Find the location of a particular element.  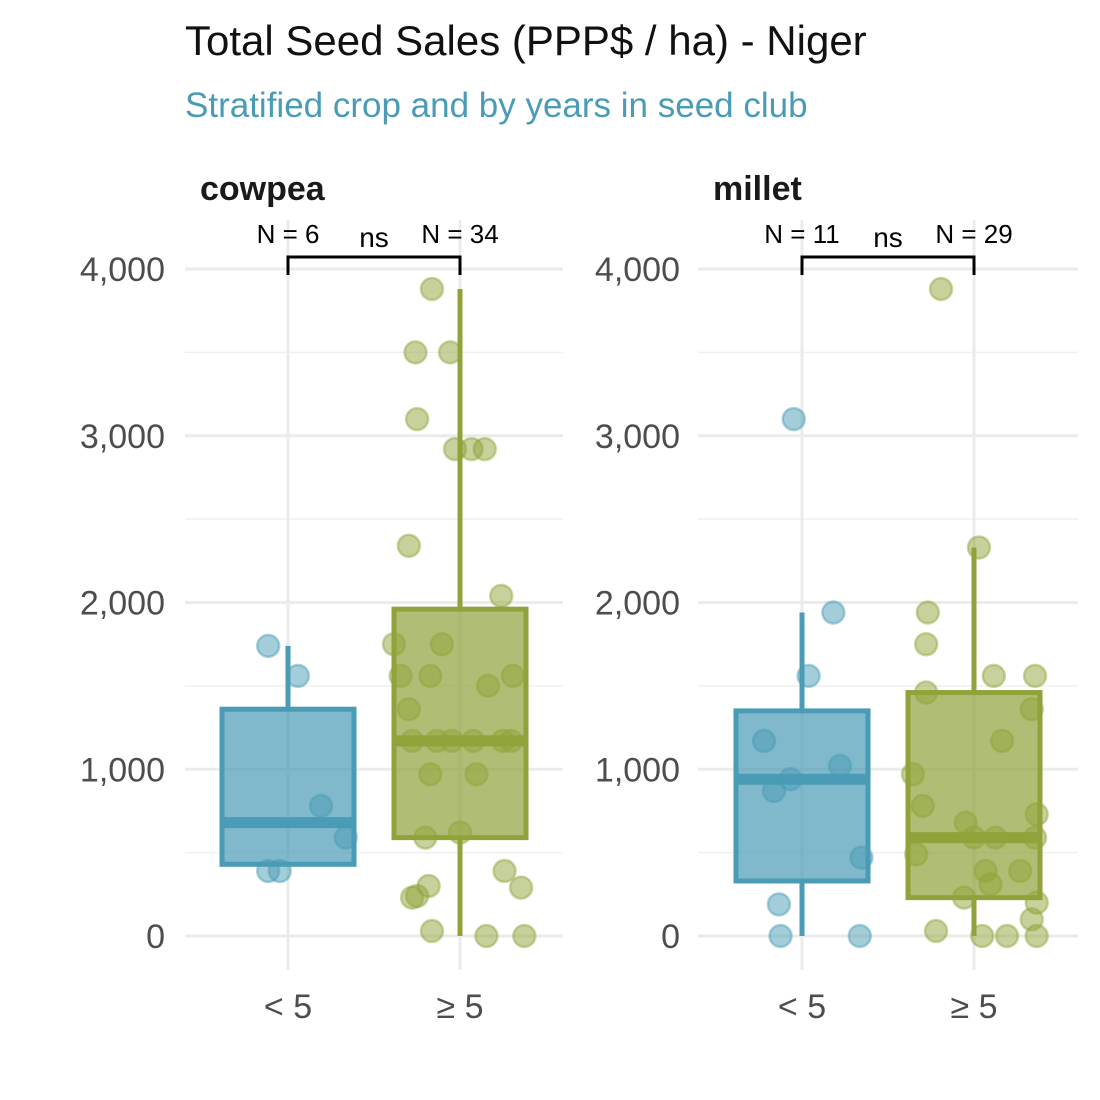

n-label: N = 34 is located at coordinates (459, 234).